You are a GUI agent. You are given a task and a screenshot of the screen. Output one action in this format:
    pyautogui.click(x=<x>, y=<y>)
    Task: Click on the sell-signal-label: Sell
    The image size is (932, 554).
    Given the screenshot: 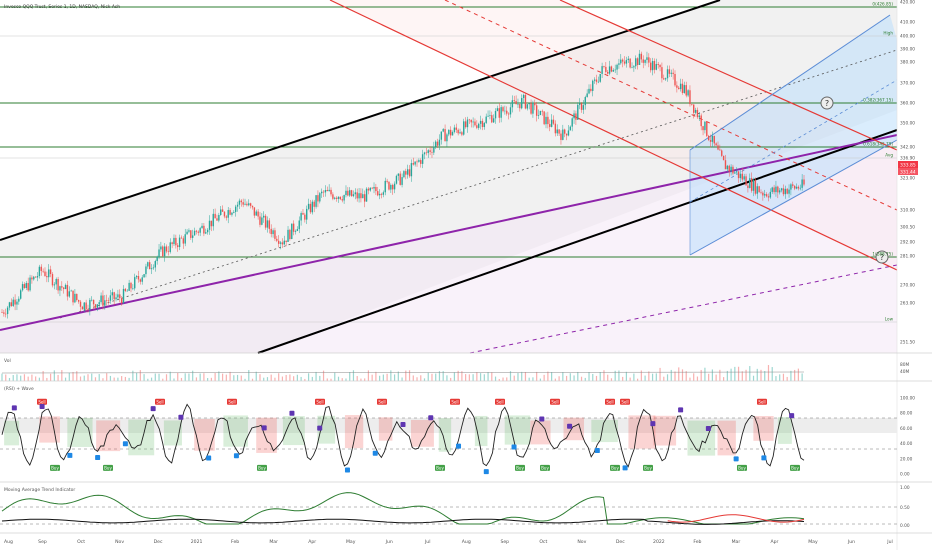 What is the action you would take?
    pyautogui.click(x=499, y=401)
    